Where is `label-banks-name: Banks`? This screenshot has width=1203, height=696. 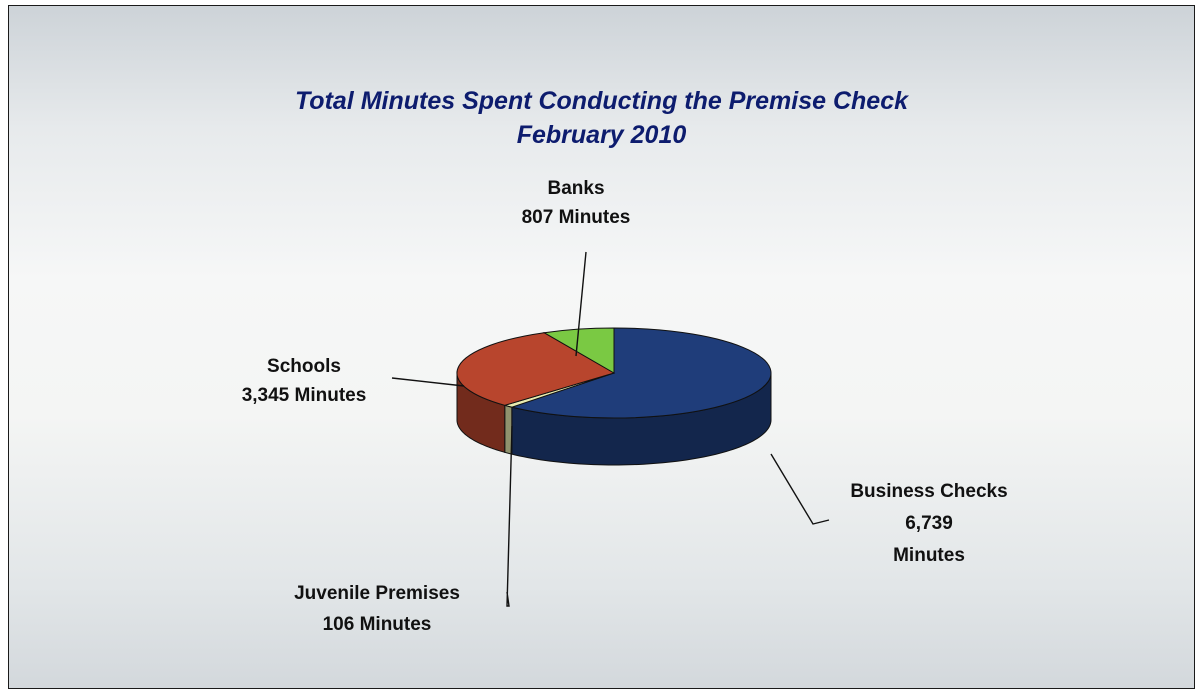 label-banks-name: Banks is located at coordinates (576, 188).